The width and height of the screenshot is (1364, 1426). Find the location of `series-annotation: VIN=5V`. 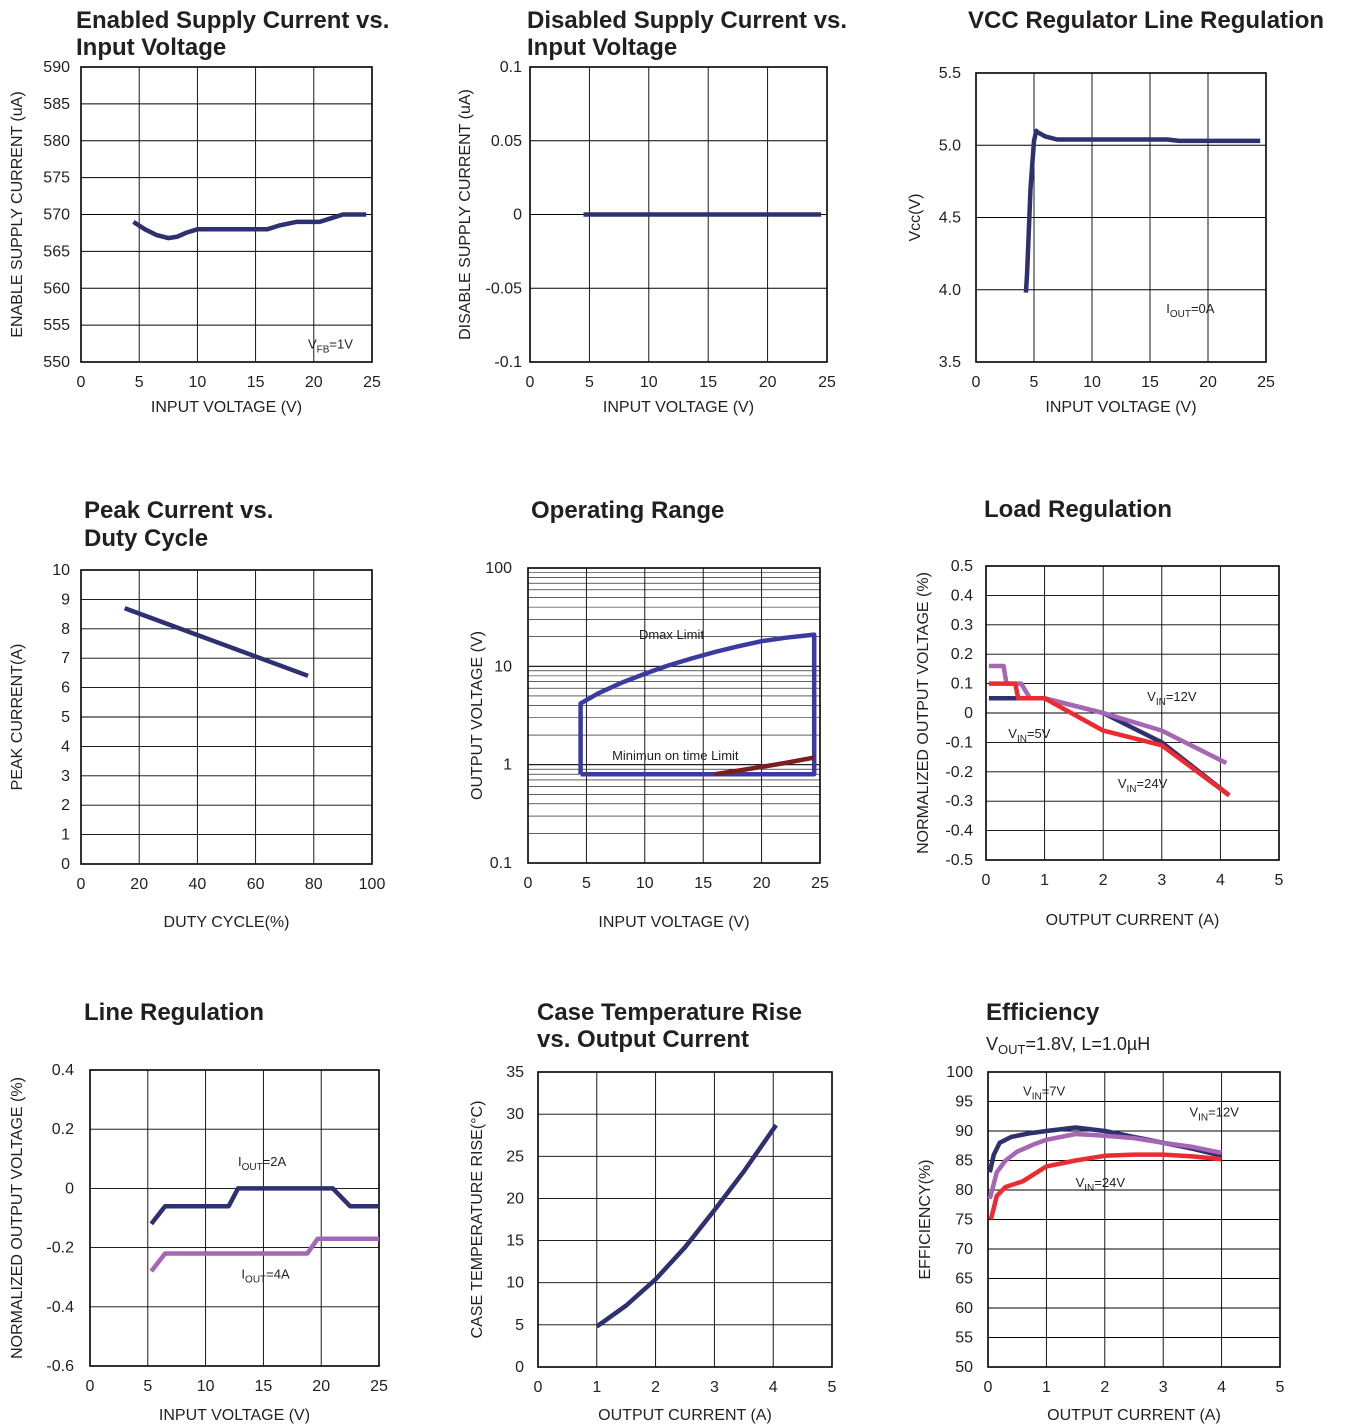

series-annotation: VIN=5V is located at coordinates (1029, 735).